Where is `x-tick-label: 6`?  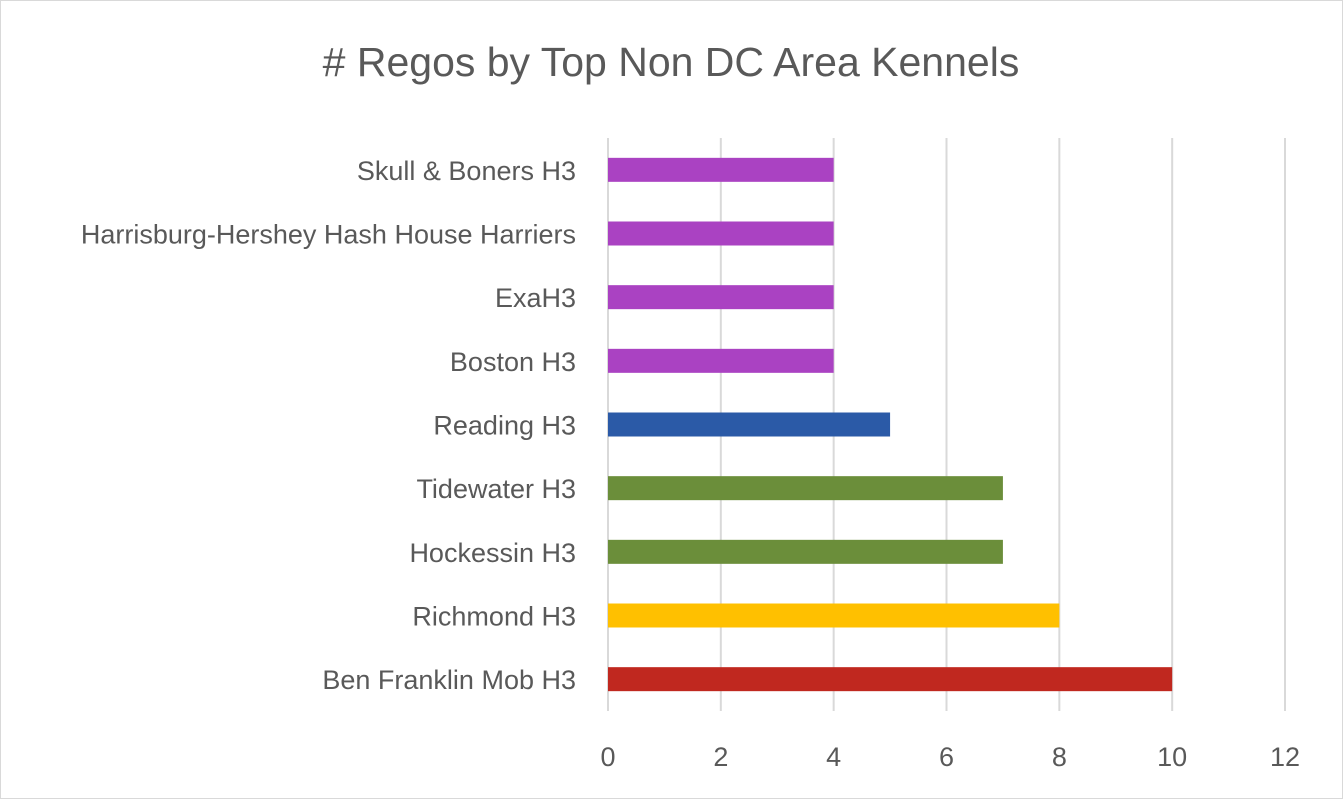 x-tick-label: 6 is located at coordinates (946, 757).